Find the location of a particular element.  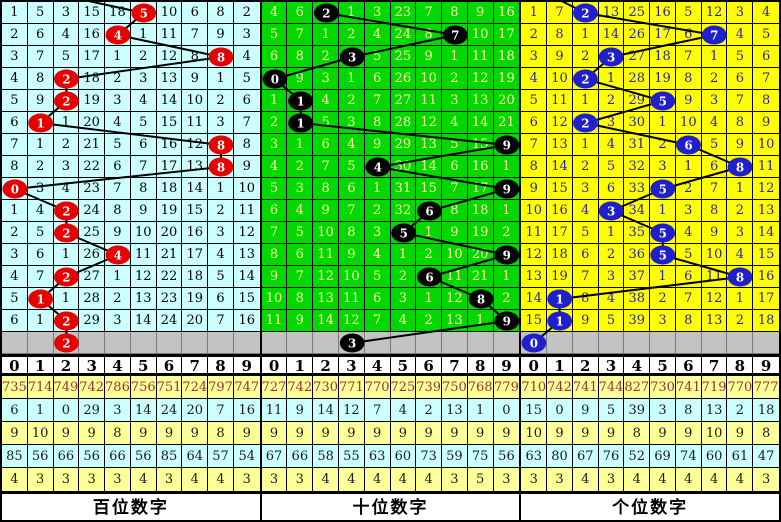

stat-row: 63 80 67 76 52 69 74 60 61 47 is located at coordinates (650, 456).